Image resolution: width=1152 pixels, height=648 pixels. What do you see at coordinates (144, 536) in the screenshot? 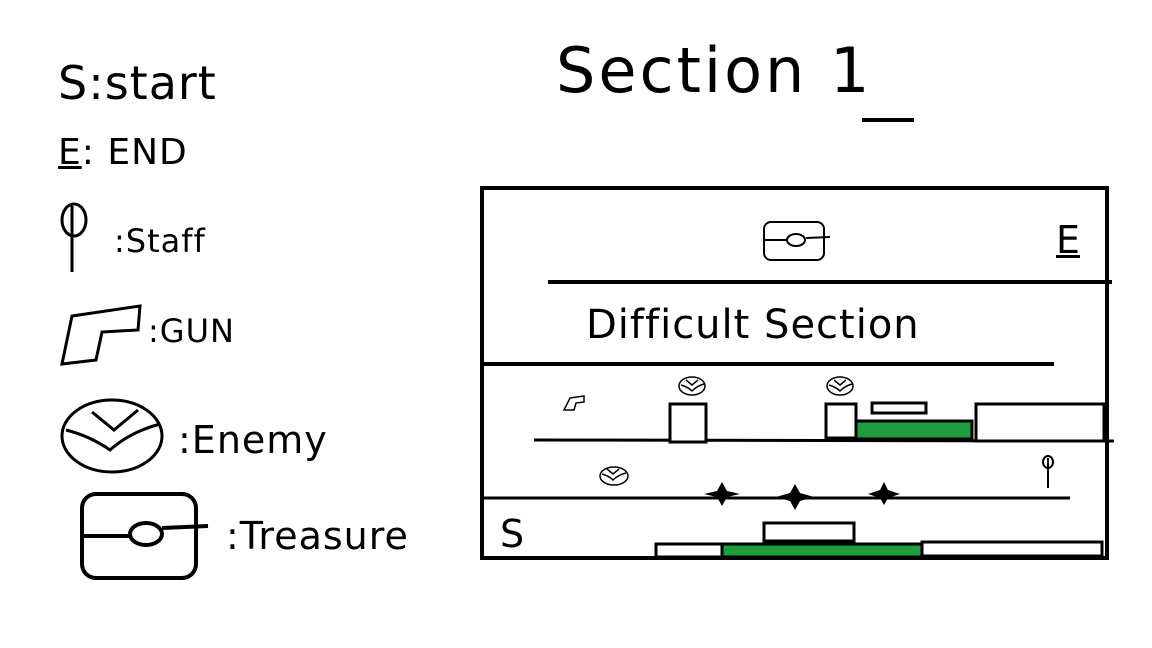
I see `treasure-icon` at bounding box center [144, 536].